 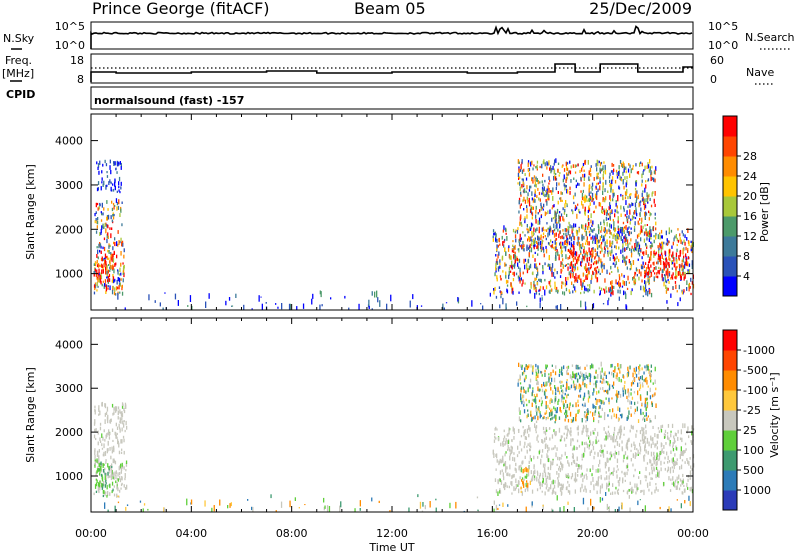 I want to click on nsky-panel: N.Sky 10^5 10^0 10^5 10^0 N.Search, so click(x=399, y=36).